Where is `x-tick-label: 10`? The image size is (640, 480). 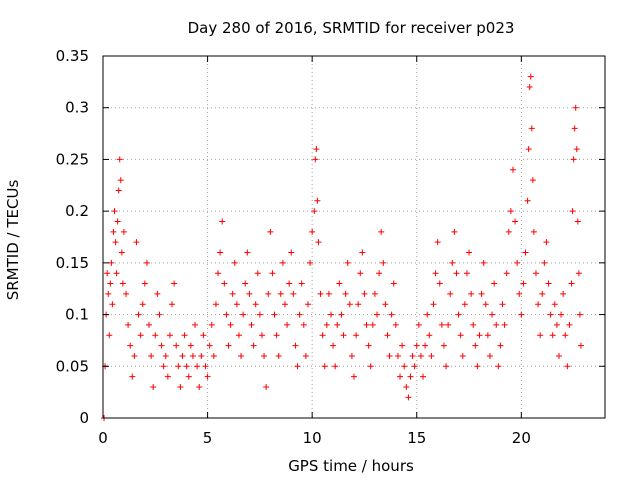
x-tick-label: 10 is located at coordinates (312, 438).